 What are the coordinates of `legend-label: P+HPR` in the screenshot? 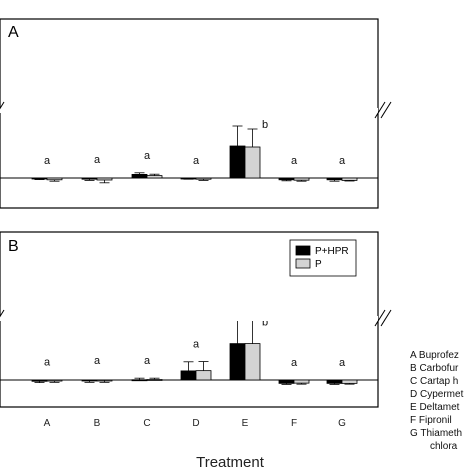 It's located at (332, 251).